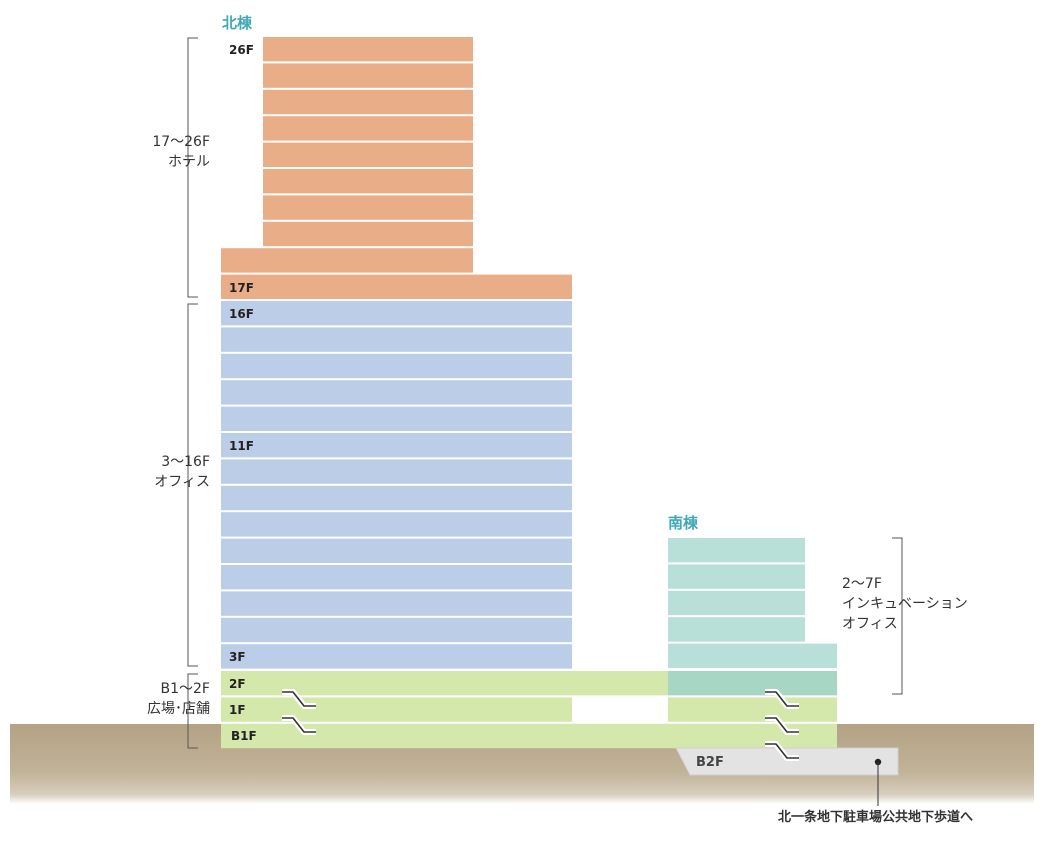 The image size is (1052, 846). I want to click on floor-label-26f: 26F, so click(241, 50).